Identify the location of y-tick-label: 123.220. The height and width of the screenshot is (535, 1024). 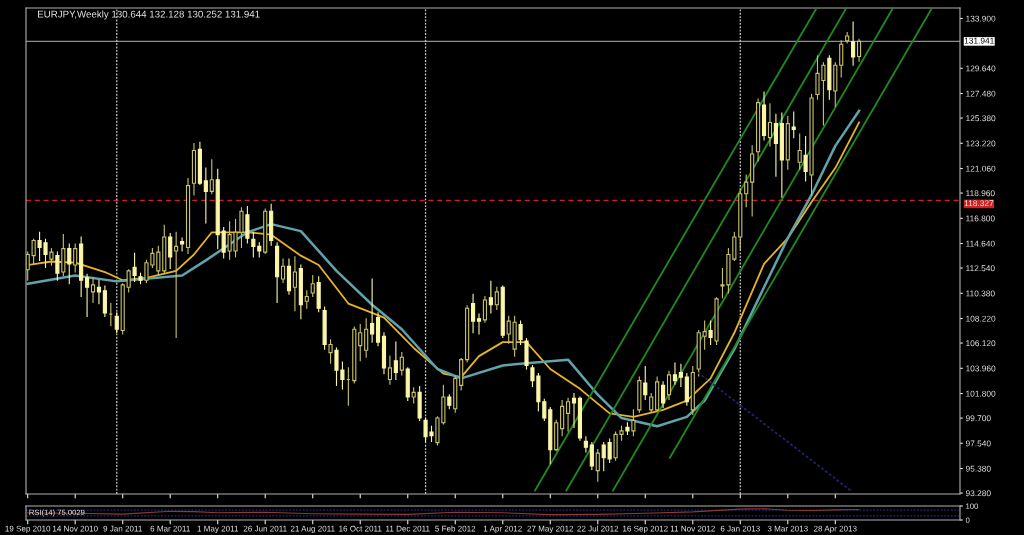
(981, 143).